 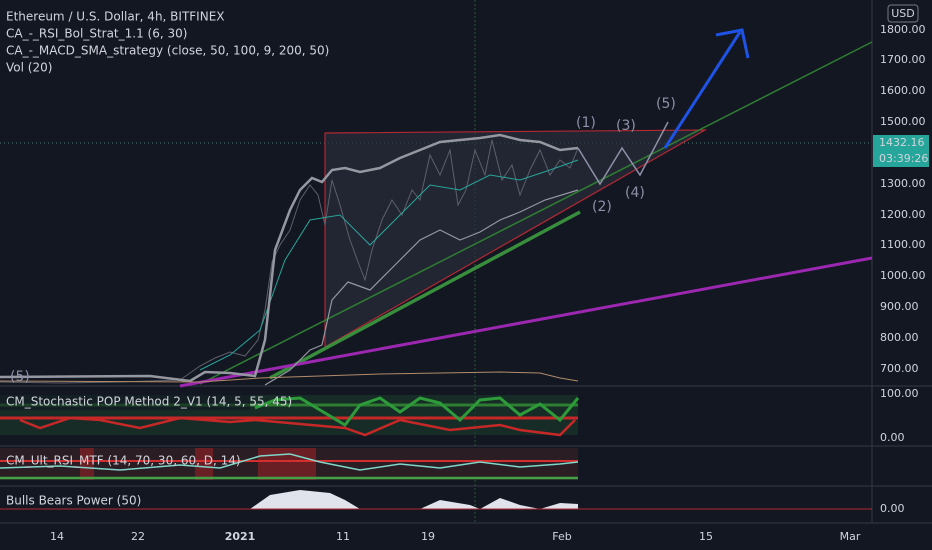 What do you see at coordinates (899, 393) in the screenshot?
I see `pane-axis-label: 100.00` at bounding box center [899, 393].